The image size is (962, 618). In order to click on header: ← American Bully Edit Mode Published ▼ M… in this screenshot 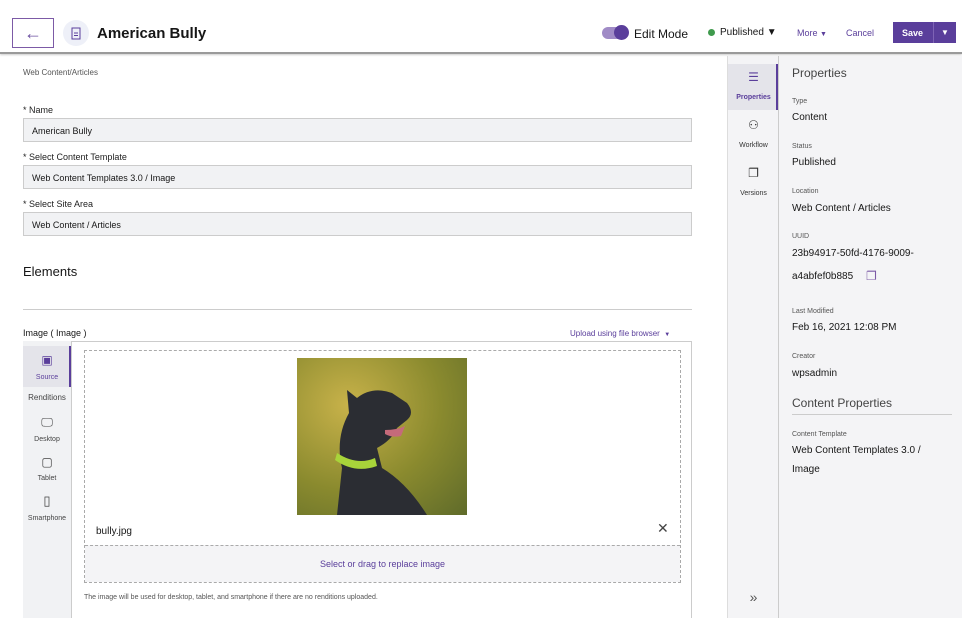, I will do `click(481, 27)`.